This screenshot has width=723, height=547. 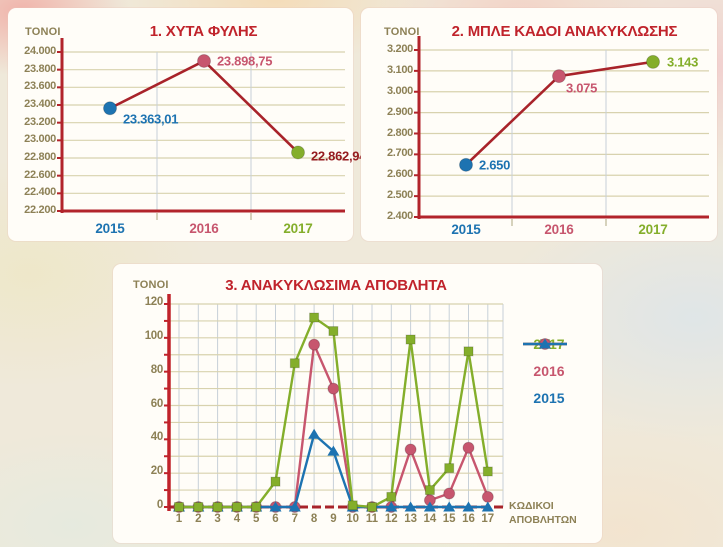 I want to click on chart2-y-axis-unit: ΤΟΝΟΙ, so click(x=402, y=32).